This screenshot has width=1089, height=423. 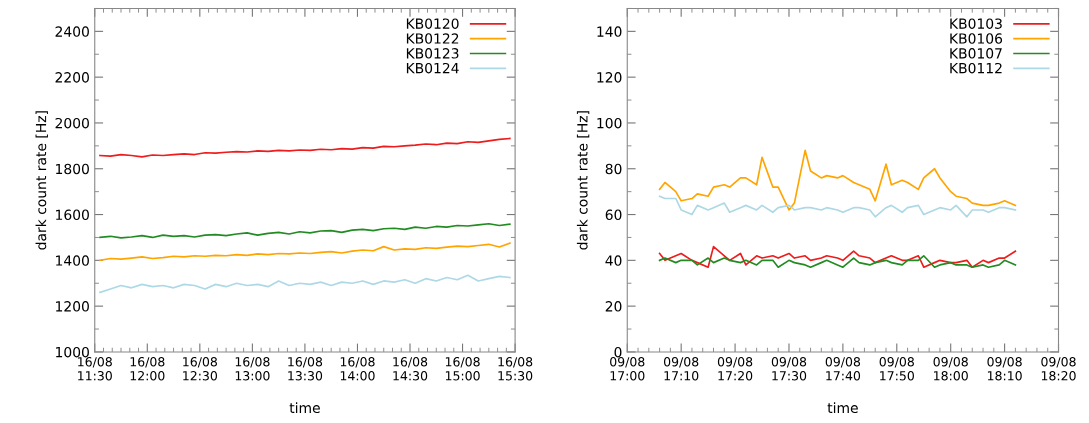 What do you see at coordinates (976, 38) in the screenshot?
I see `legend-label: KB0106` at bounding box center [976, 38].